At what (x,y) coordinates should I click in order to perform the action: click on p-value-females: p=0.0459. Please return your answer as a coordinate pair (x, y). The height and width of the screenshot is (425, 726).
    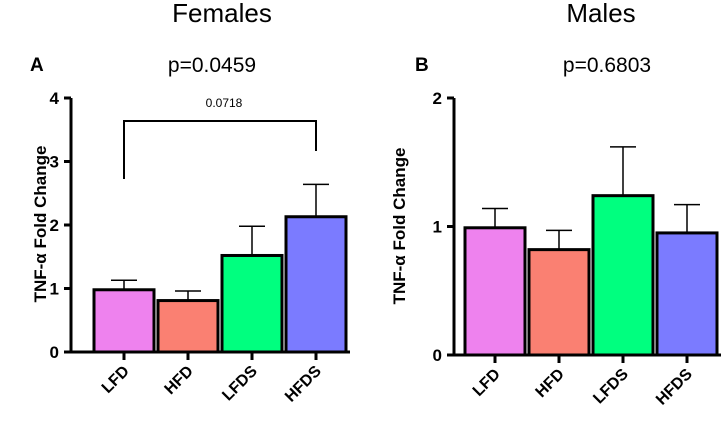
    Looking at the image, I should click on (212, 65).